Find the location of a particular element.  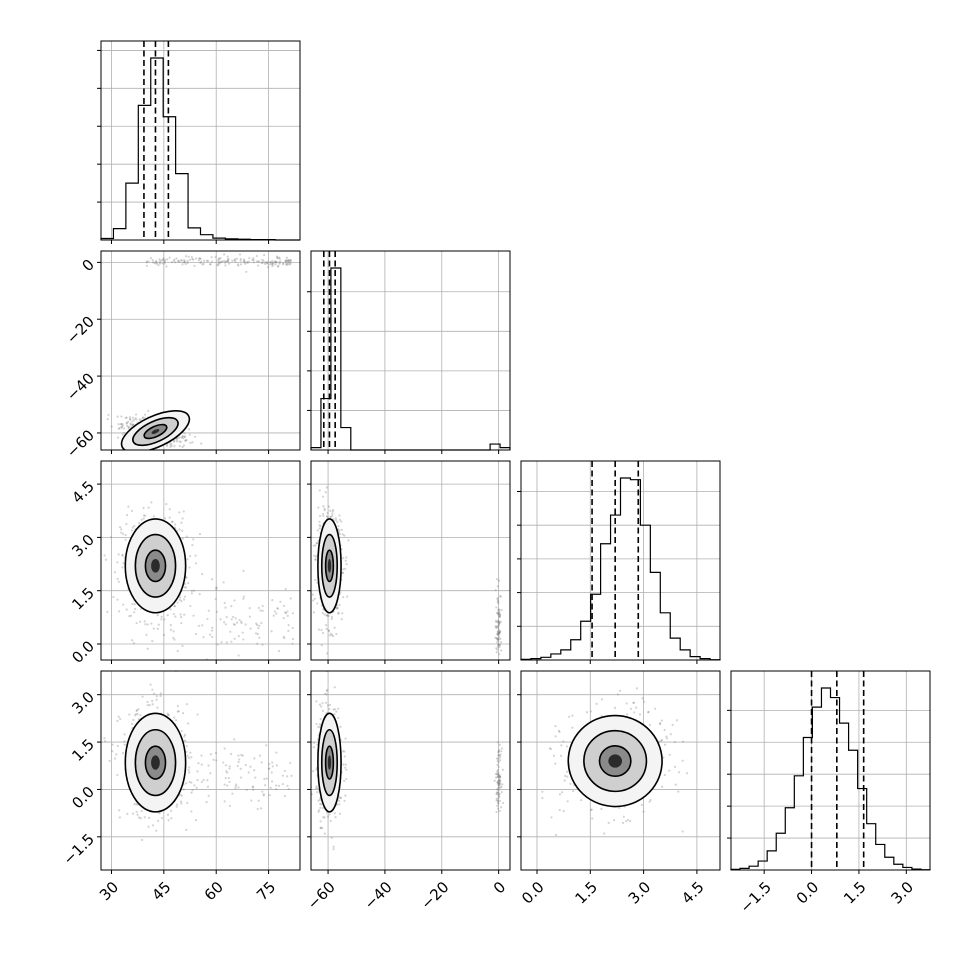

x-tick-label: 1.5 is located at coordinates (586, 893).